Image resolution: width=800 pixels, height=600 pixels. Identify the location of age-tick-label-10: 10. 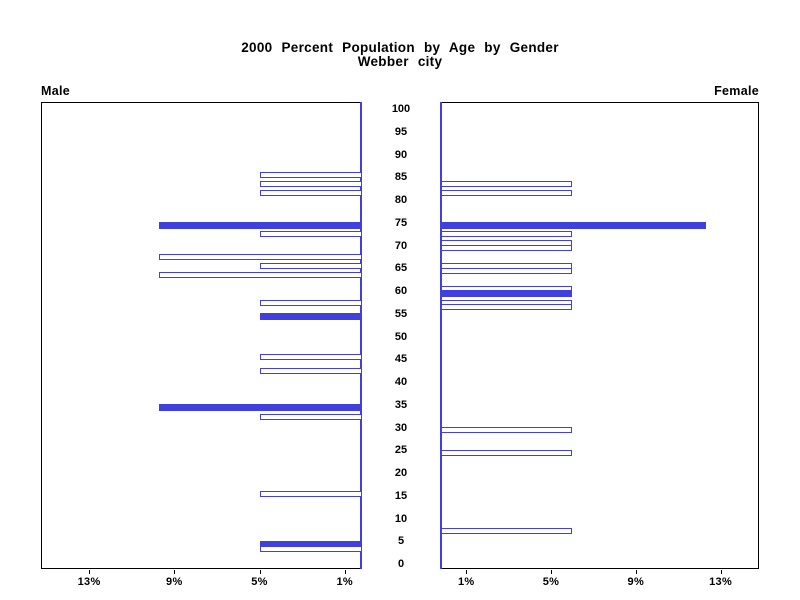
(401, 518).